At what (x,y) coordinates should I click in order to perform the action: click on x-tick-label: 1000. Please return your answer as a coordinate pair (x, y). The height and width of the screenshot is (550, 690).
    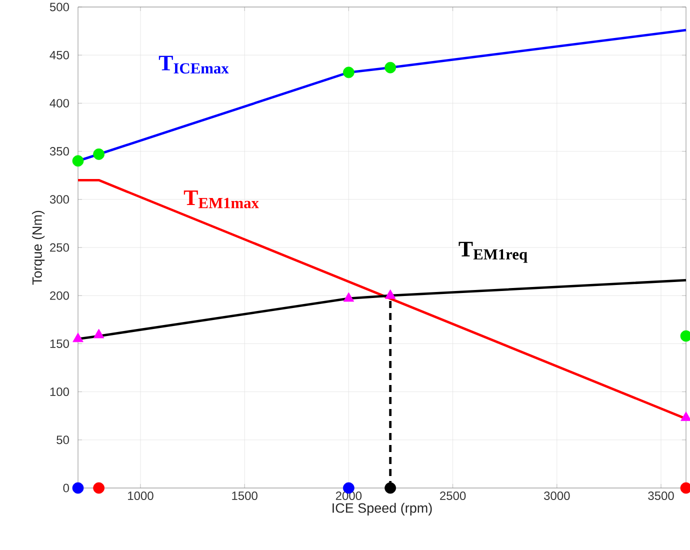
    Looking at the image, I should click on (141, 496).